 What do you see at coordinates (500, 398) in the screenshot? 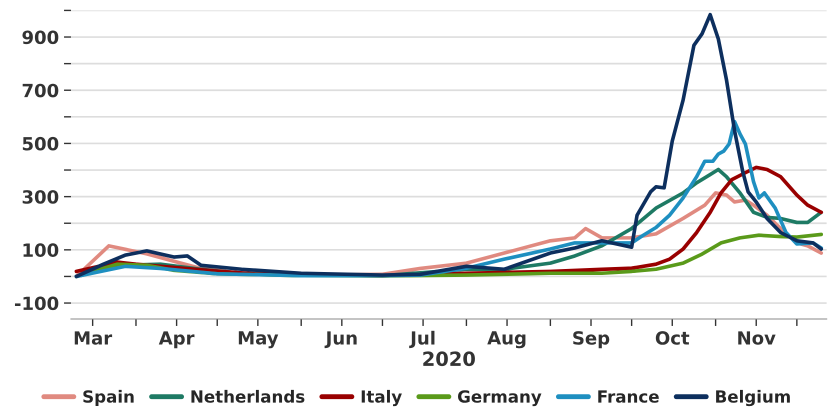
I see `legend-label: Germany` at bounding box center [500, 398].